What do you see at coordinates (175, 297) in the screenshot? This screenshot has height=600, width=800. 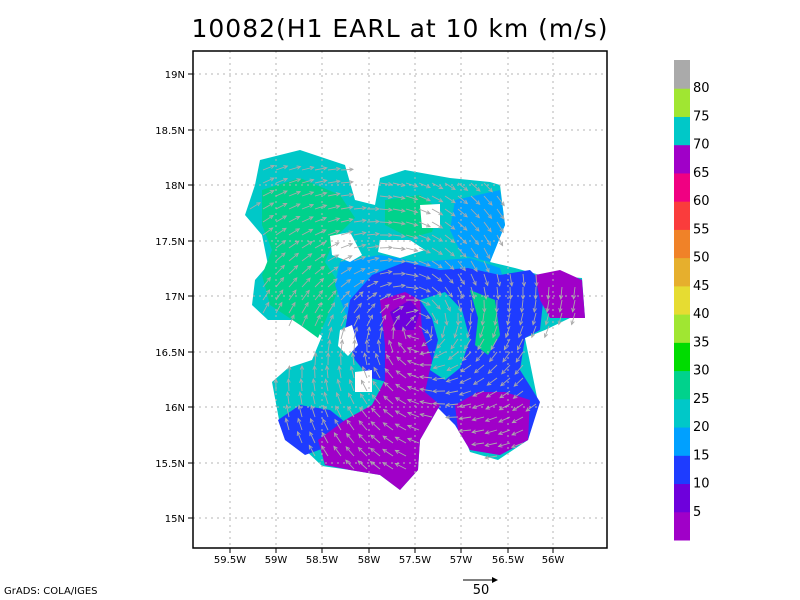 I see `lat-tick-label: 17N` at bounding box center [175, 297].